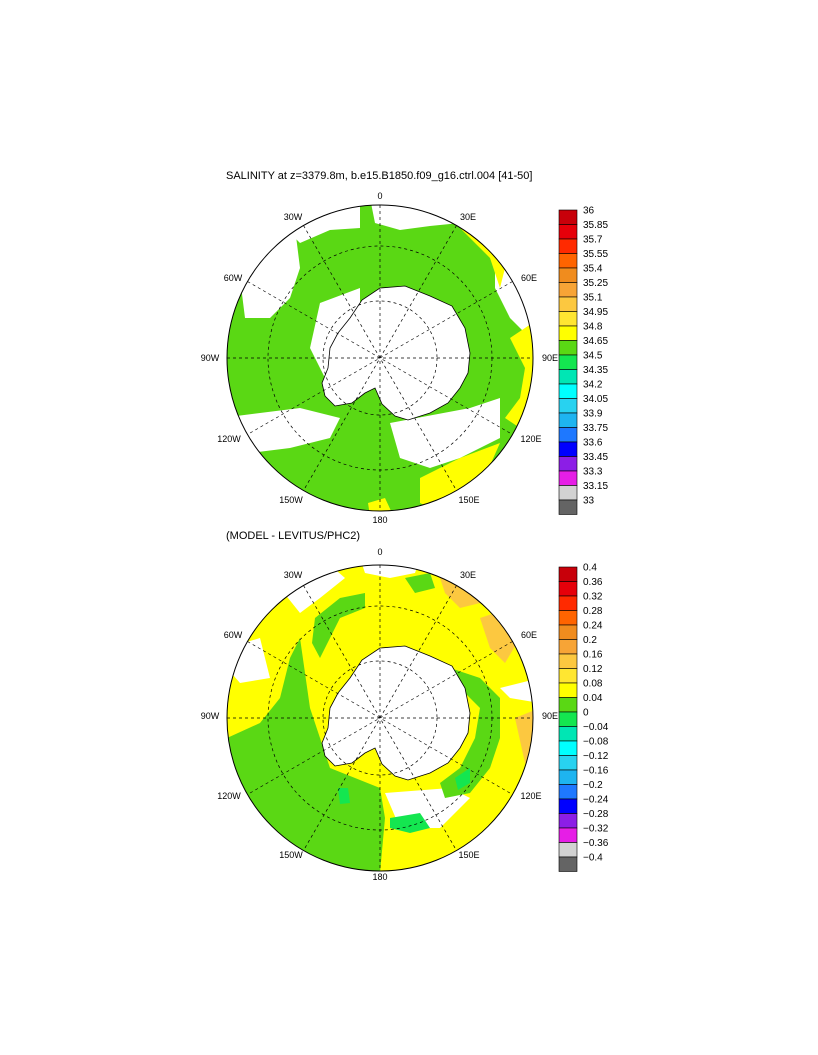 The image size is (818, 1055). Describe the element at coordinates (595, 341) in the screenshot. I see `colorbar-tick-label: 34.65` at that location.